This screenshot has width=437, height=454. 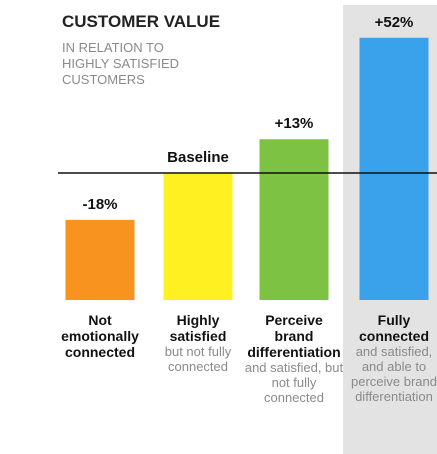 I want to click on category-note: and satisfied, but not fully connected, so click(x=294, y=382).